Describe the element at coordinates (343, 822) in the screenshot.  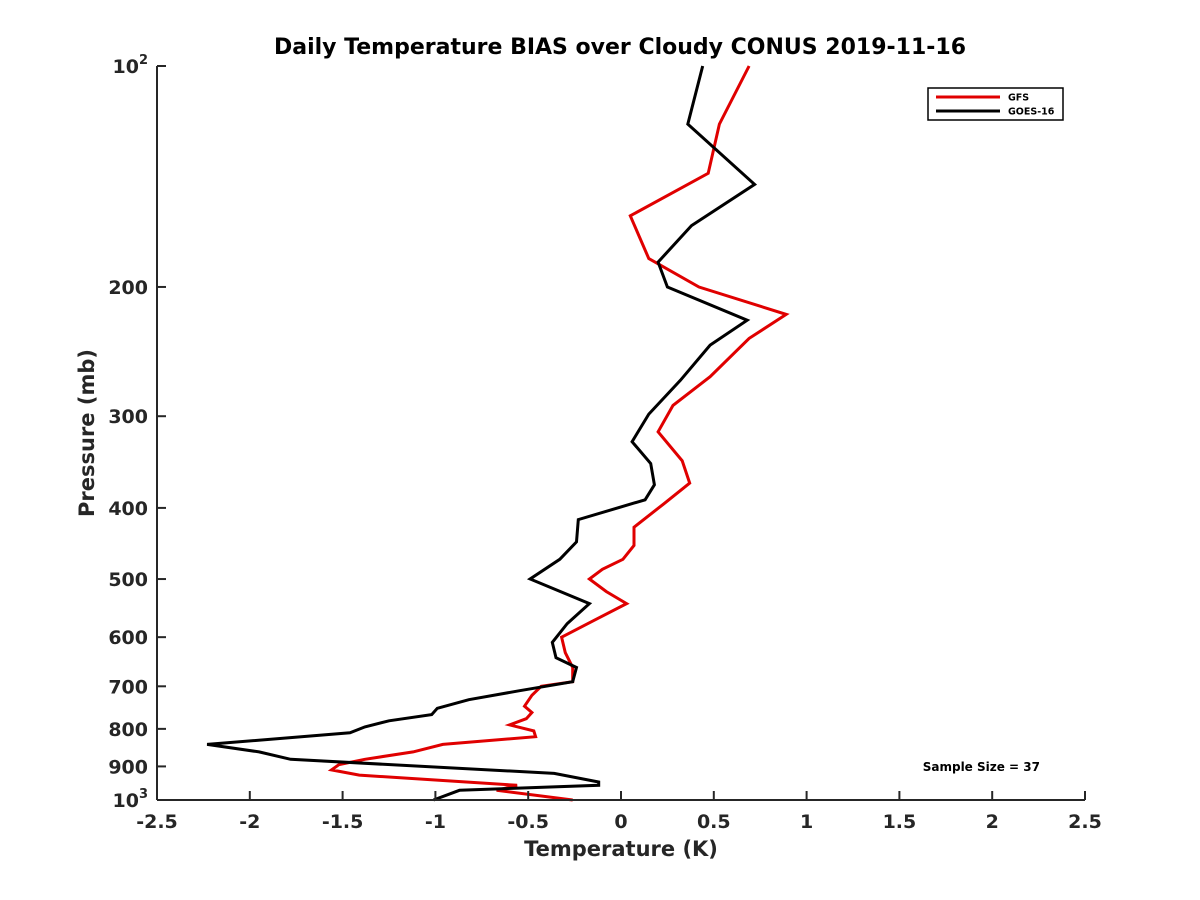
I see `x-tick-label: -1.5` at that location.